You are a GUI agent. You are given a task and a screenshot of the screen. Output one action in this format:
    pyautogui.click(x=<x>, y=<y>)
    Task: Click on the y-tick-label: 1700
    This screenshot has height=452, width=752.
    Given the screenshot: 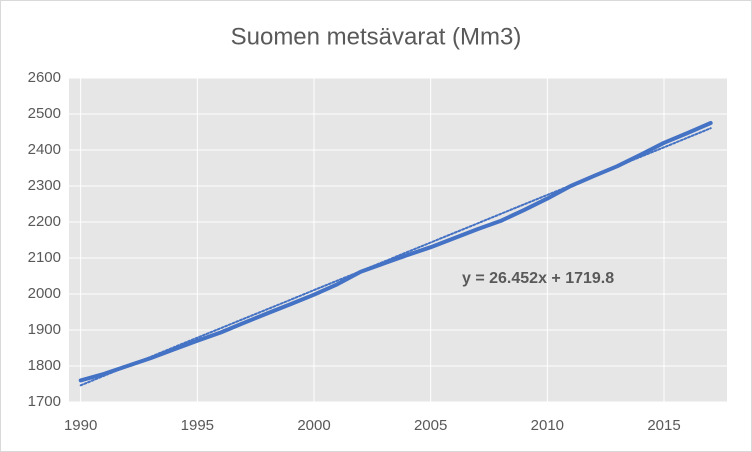 What is the action you would take?
    pyautogui.click(x=44, y=401)
    